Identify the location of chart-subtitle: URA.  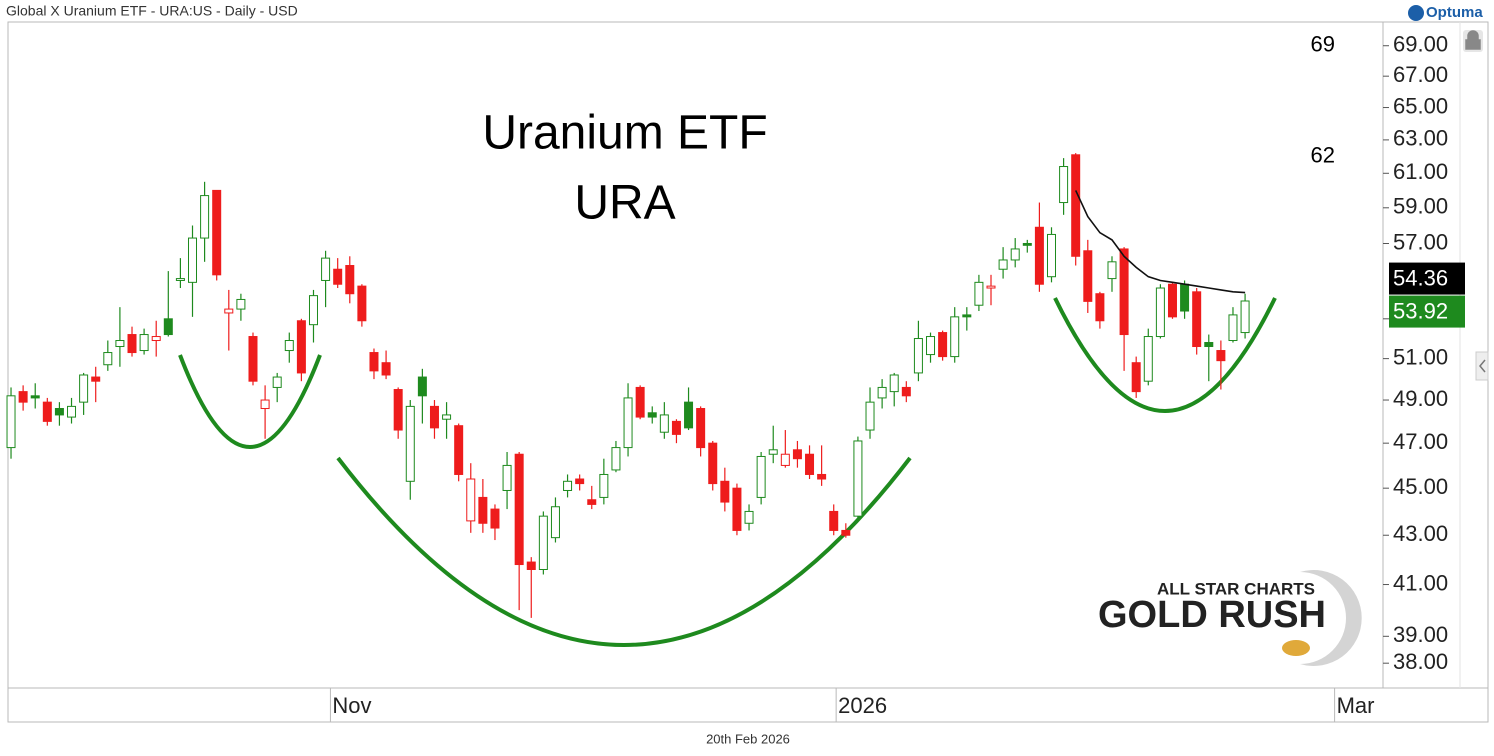
(624, 203).